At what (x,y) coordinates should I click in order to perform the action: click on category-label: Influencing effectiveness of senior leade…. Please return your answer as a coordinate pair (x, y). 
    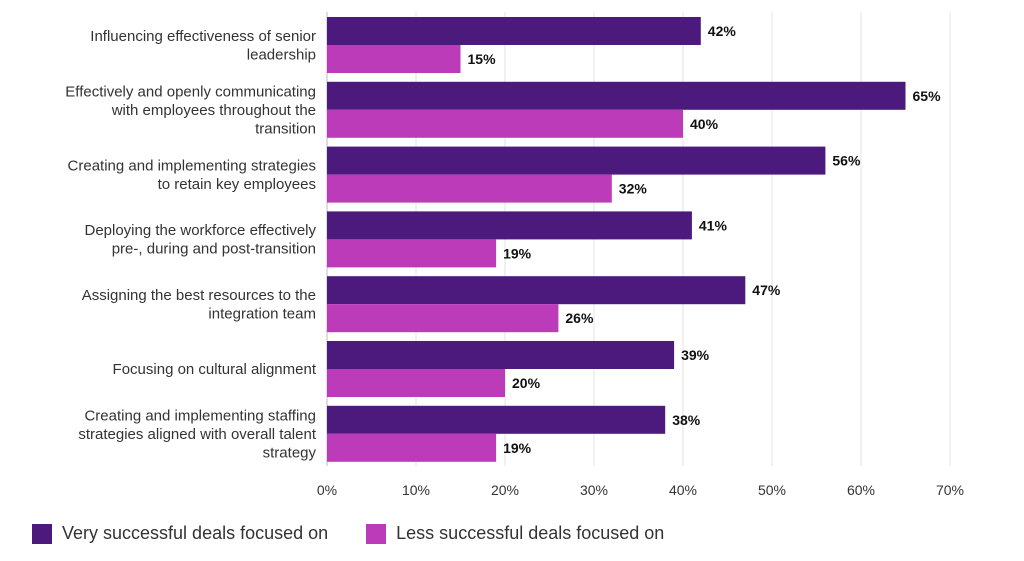
    Looking at the image, I should click on (203, 46).